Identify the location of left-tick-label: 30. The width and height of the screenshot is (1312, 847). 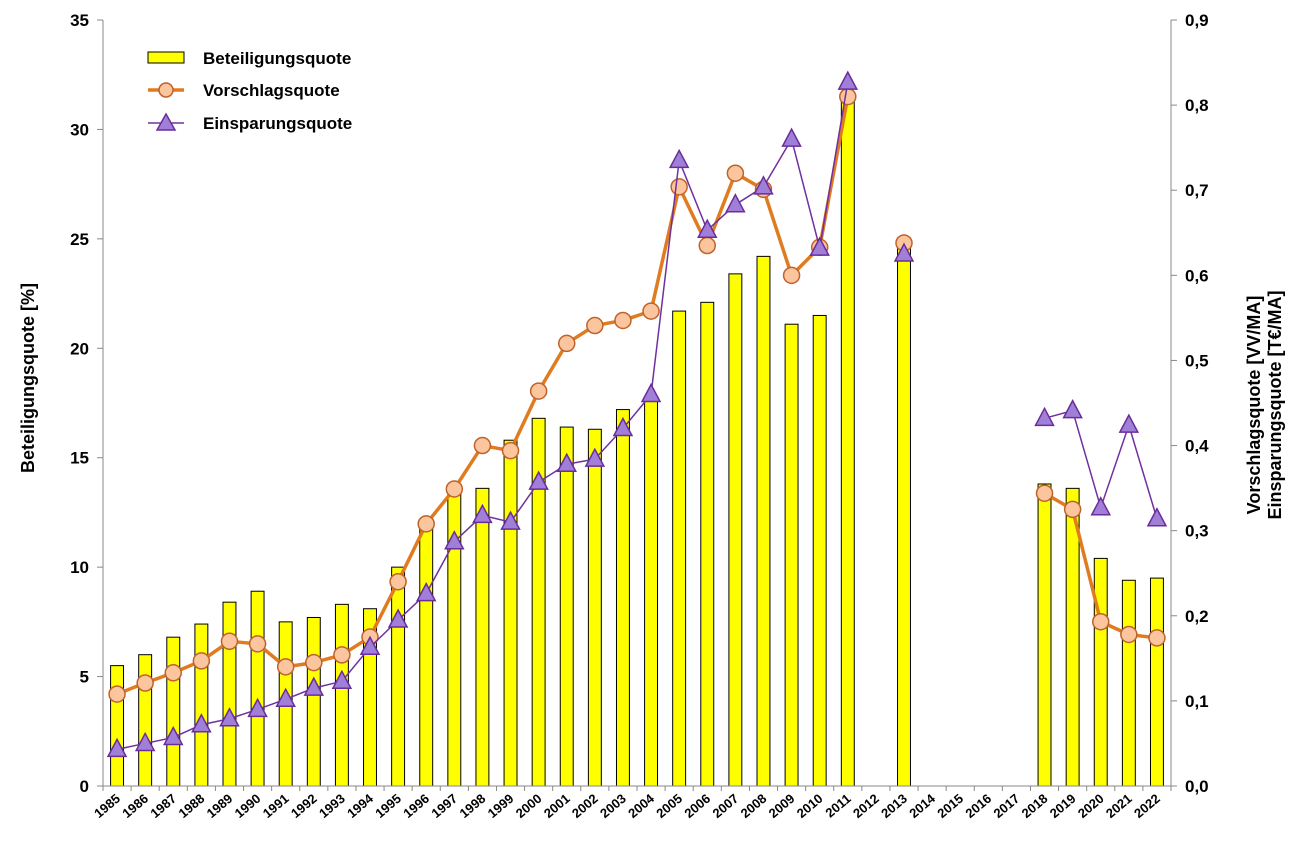
(79, 129).